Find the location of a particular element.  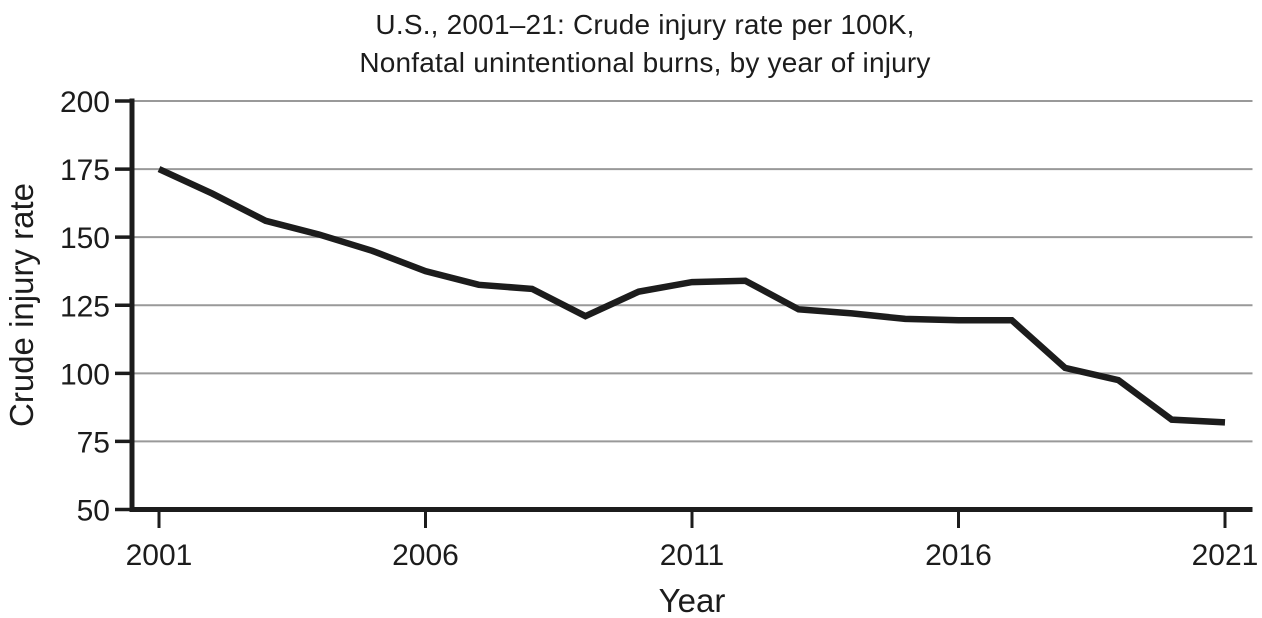

x-tick-label: 2021 is located at coordinates (1225, 555).